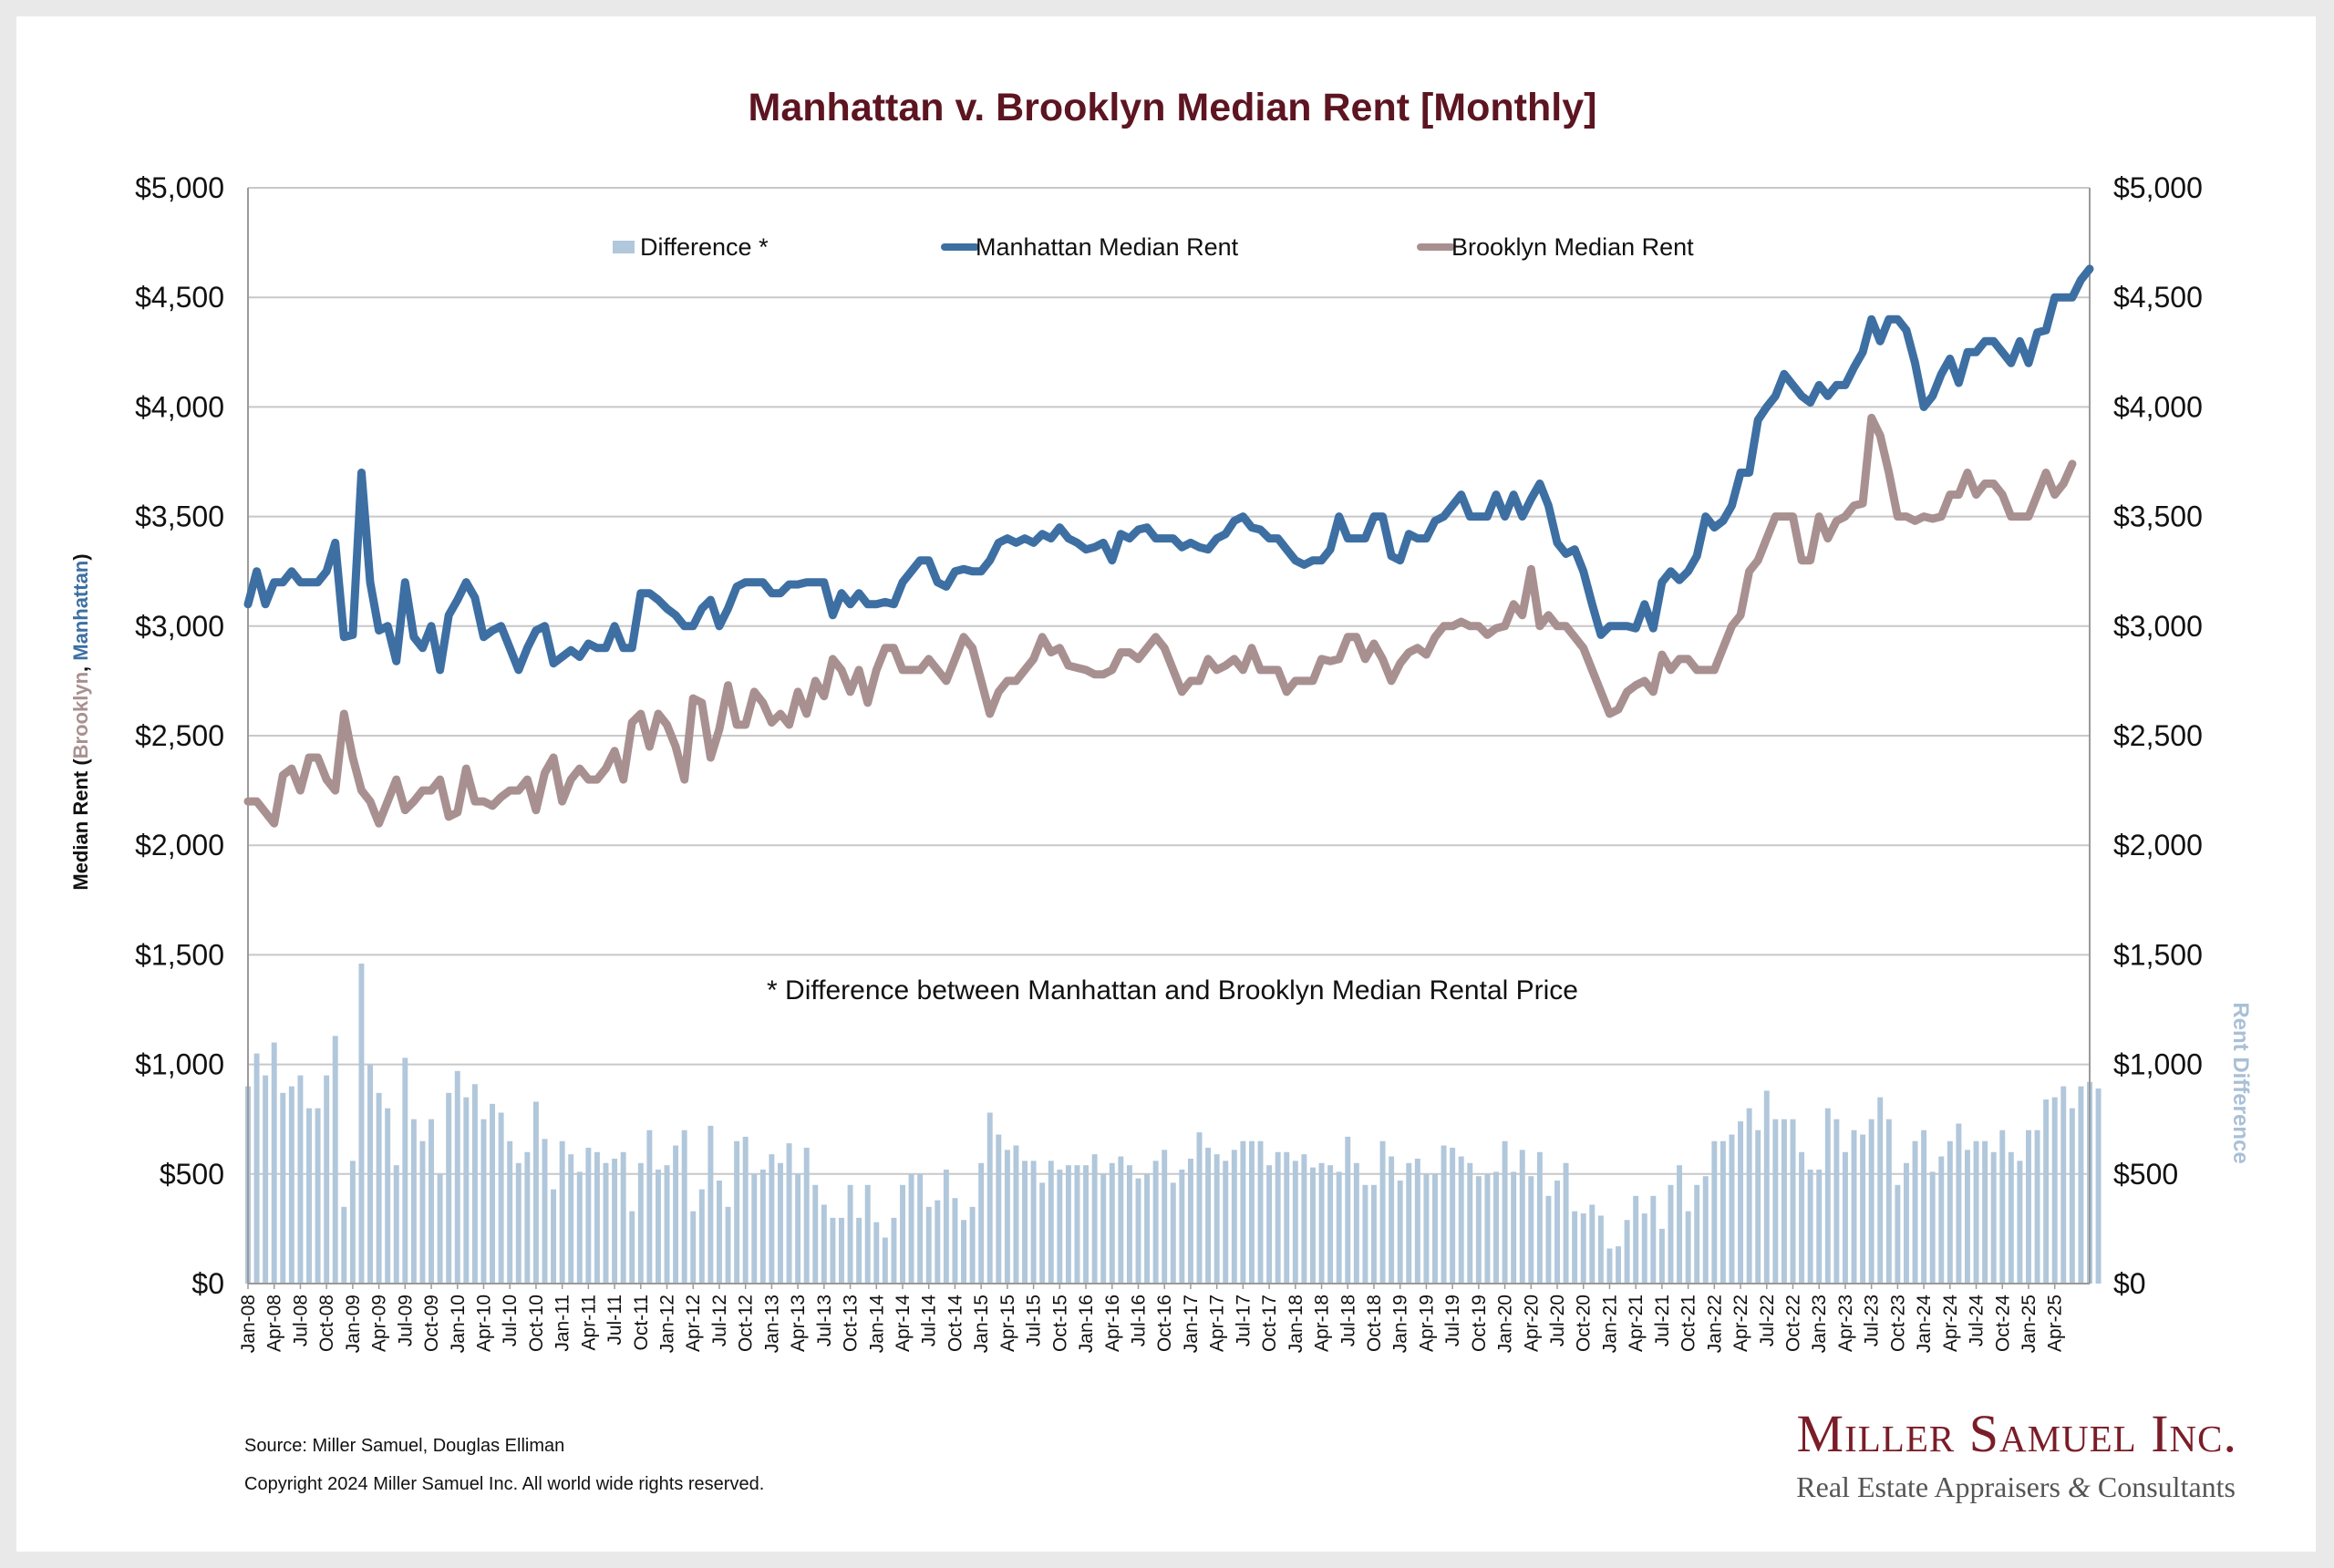  What do you see at coordinates (2055, 1323) in the screenshot?
I see `x-tick-label: Apr-25` at bounding box center [2055, 1323].